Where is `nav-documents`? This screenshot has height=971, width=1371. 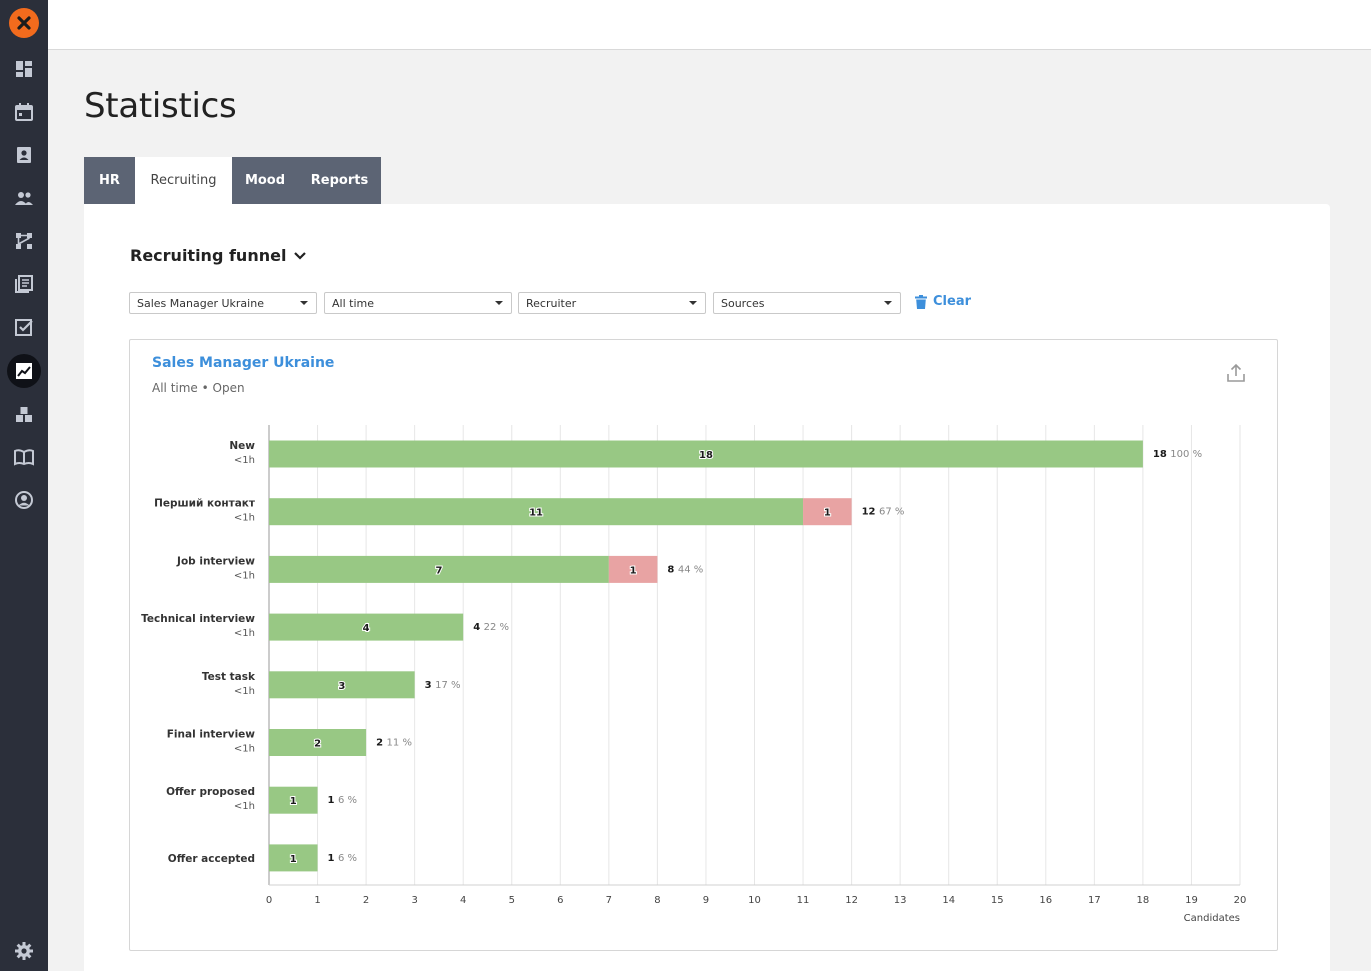 nav-documents is located at coordinates (24, 284).